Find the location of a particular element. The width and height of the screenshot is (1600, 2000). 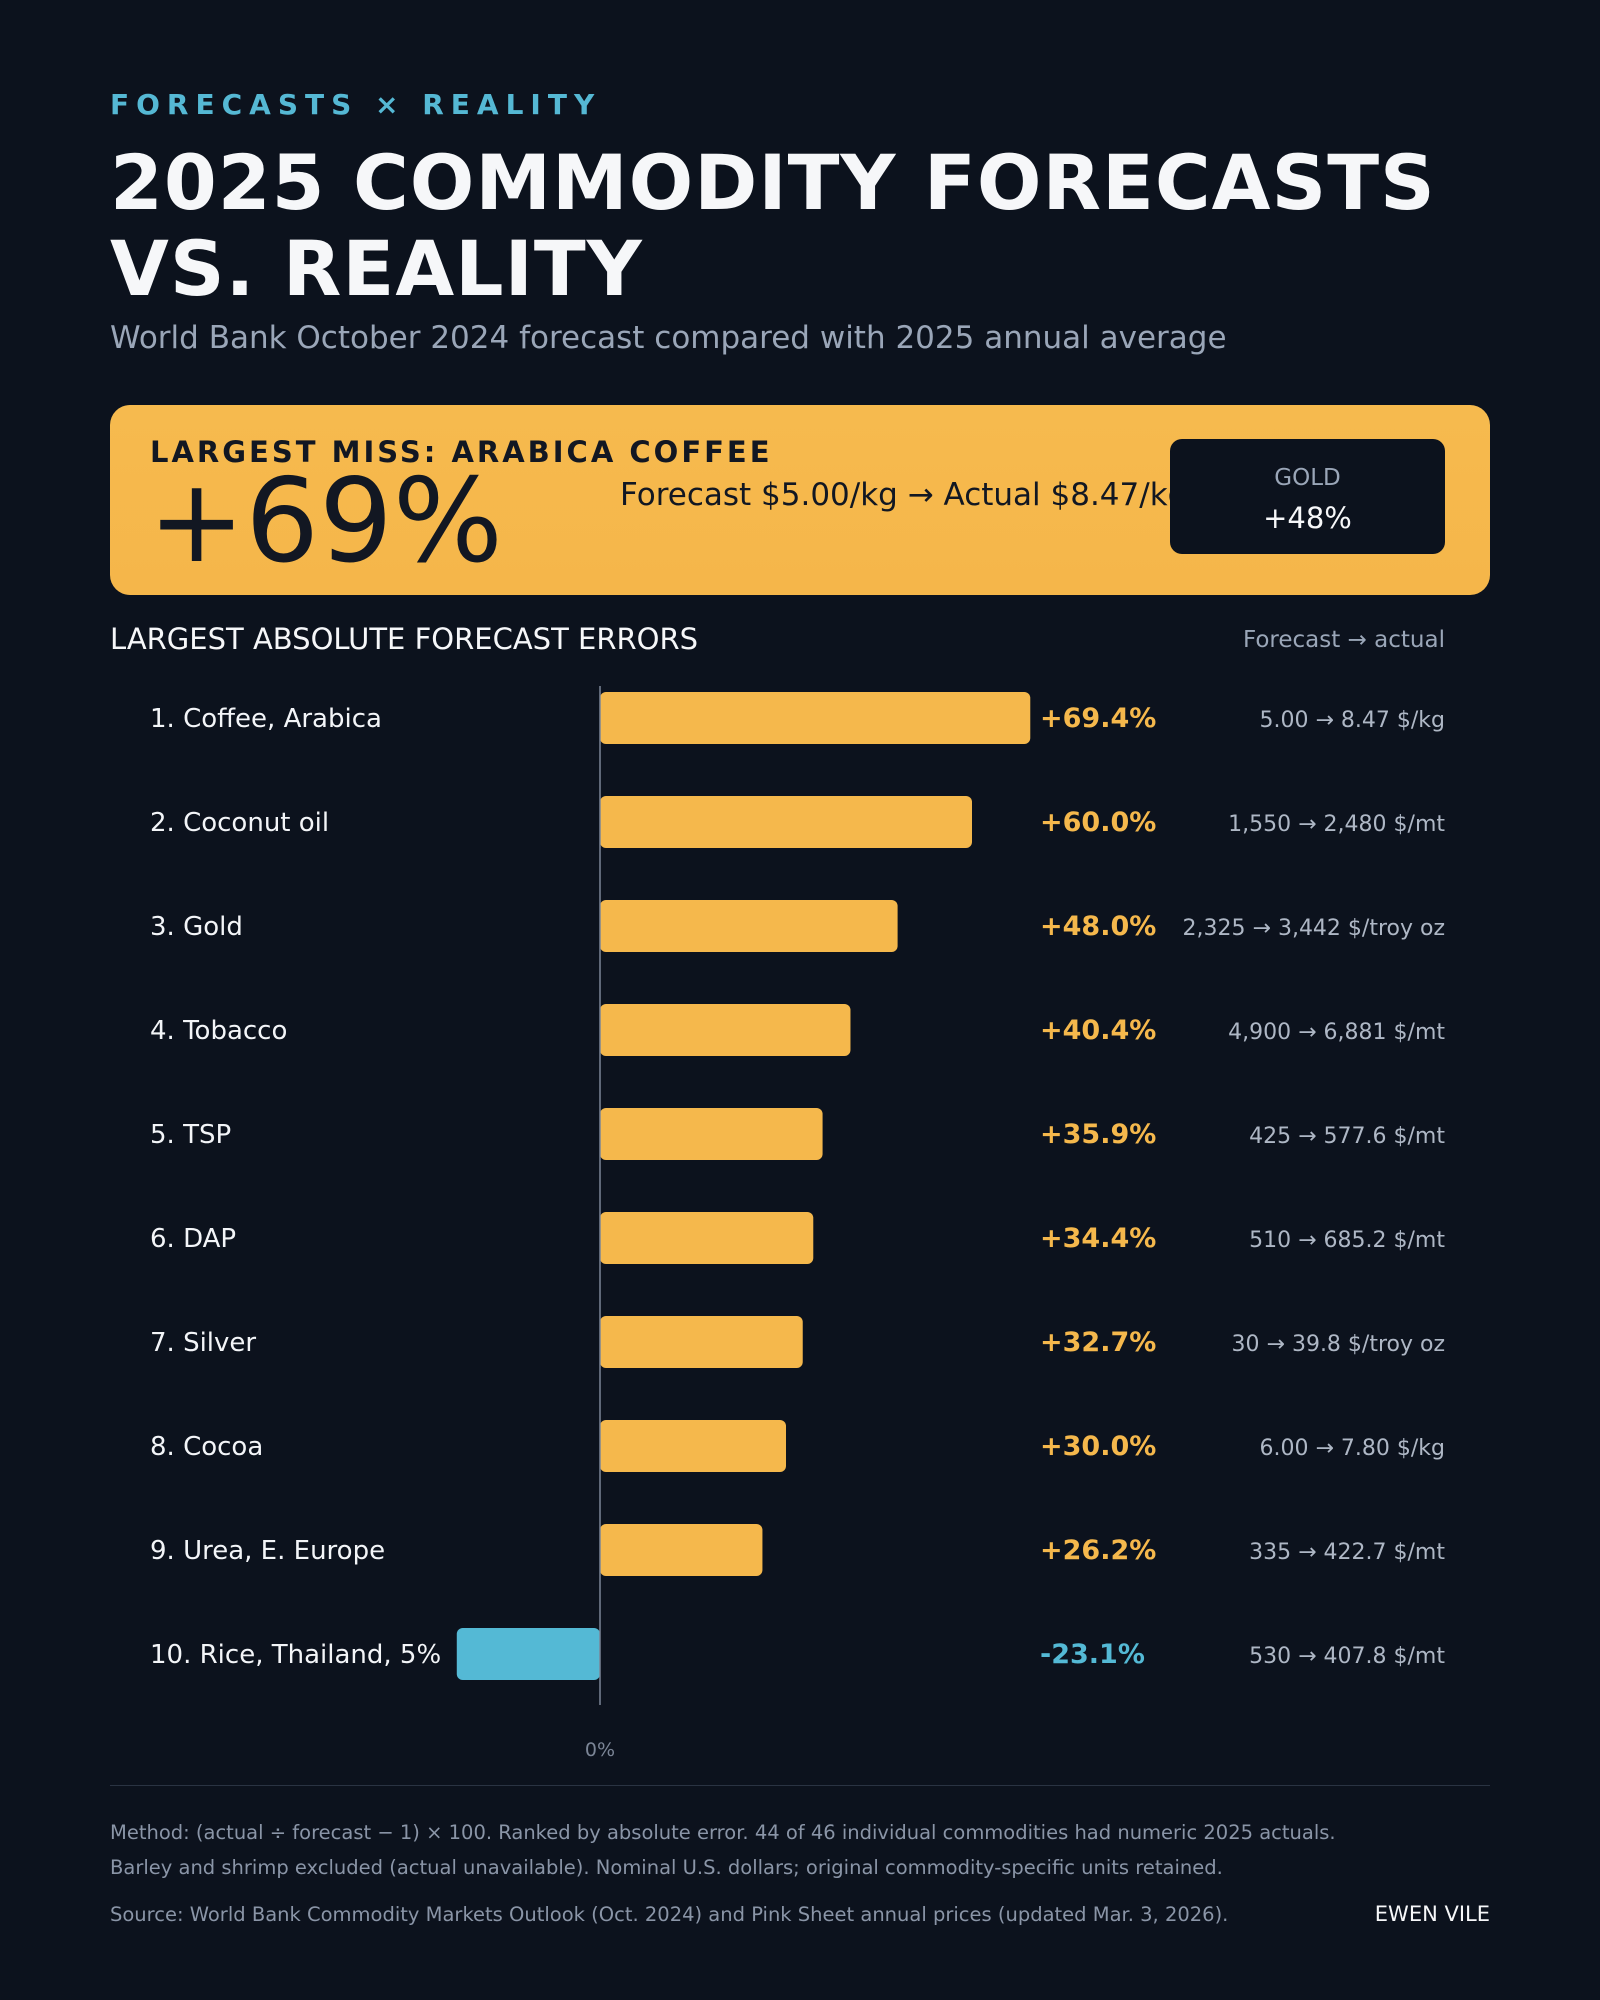

chart-column-note: Forecast → actual is located at coordinates (1343, 640).